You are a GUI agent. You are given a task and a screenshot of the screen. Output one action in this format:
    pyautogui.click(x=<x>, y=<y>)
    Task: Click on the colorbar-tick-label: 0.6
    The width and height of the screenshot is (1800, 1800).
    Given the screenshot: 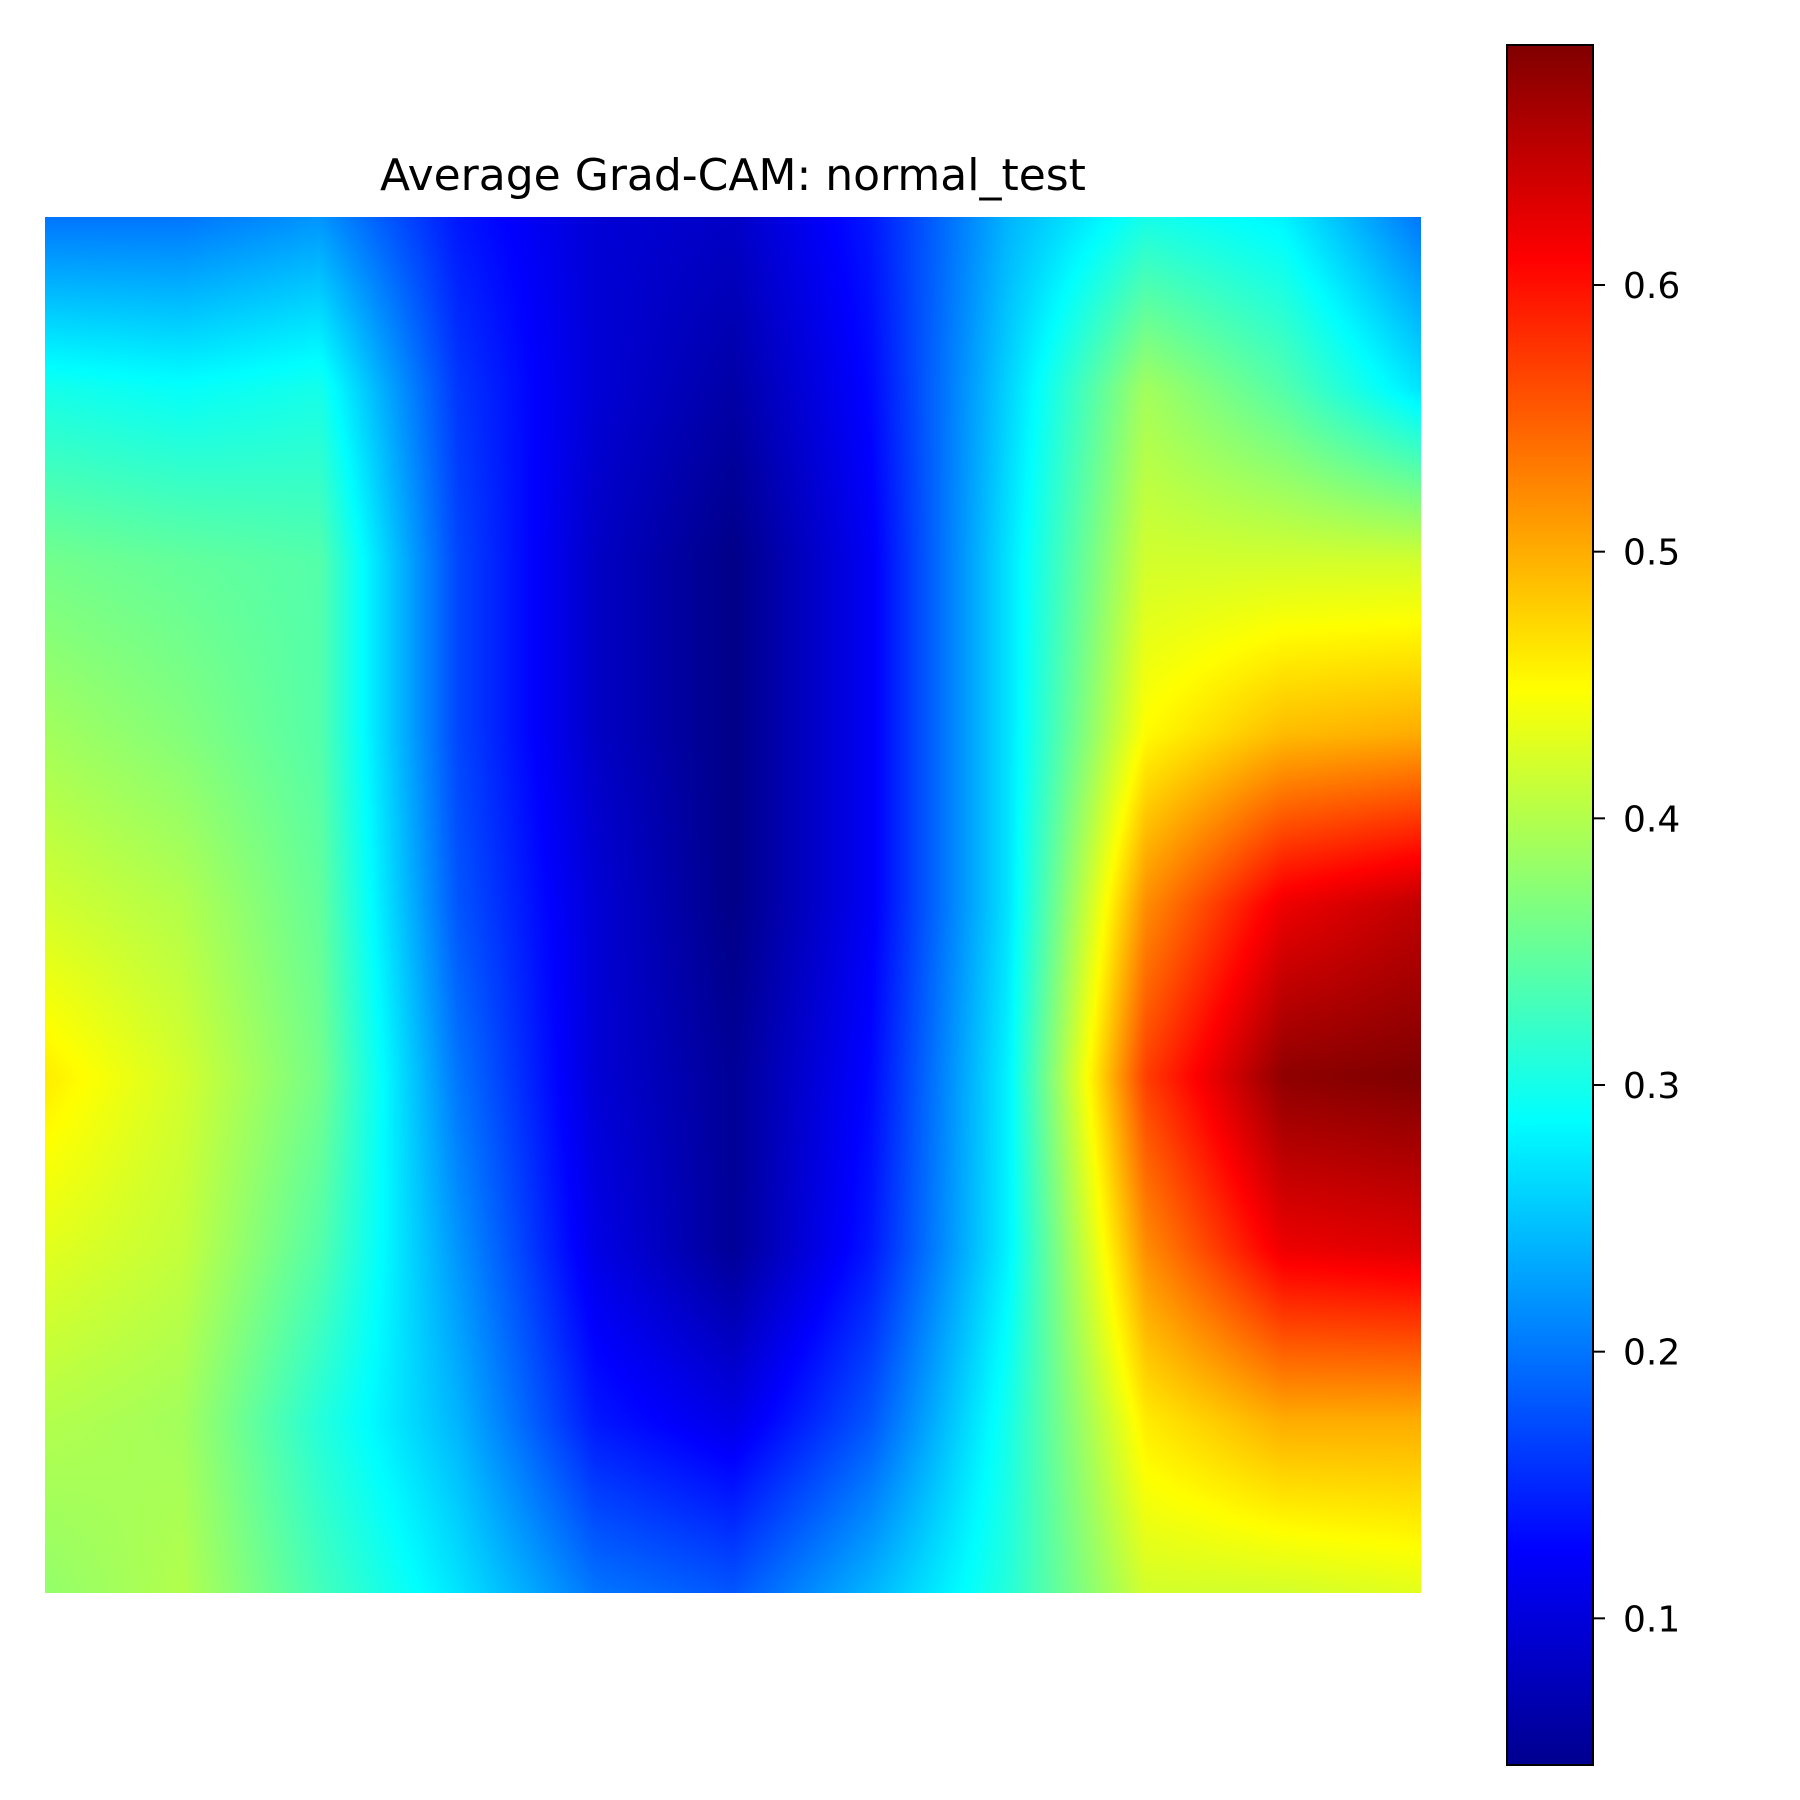 What is the action you would take?
    pyautogui.click(x=1651, y=286)
    